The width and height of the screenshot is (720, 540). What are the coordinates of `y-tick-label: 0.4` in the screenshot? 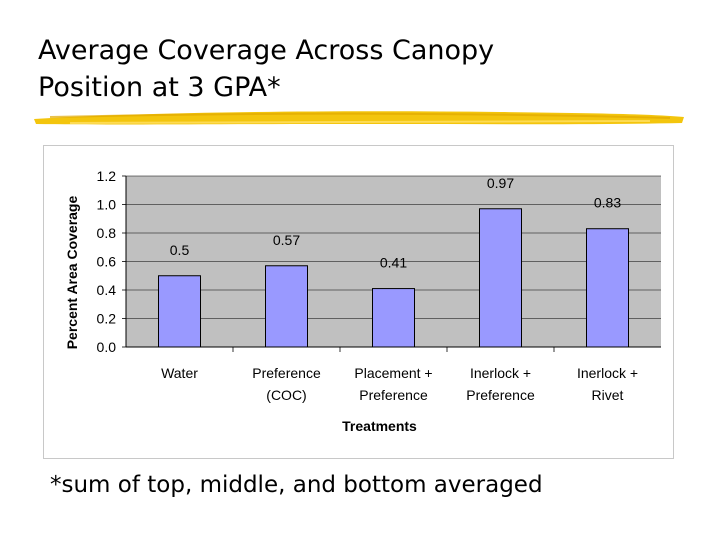 It's located at (107, 290).